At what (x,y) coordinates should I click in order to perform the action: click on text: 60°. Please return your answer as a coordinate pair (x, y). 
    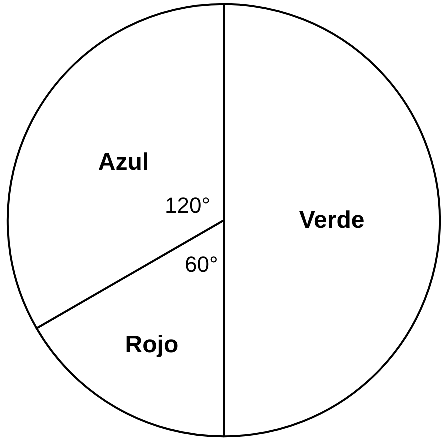
    Looking at the image, I should click on (201, 264).